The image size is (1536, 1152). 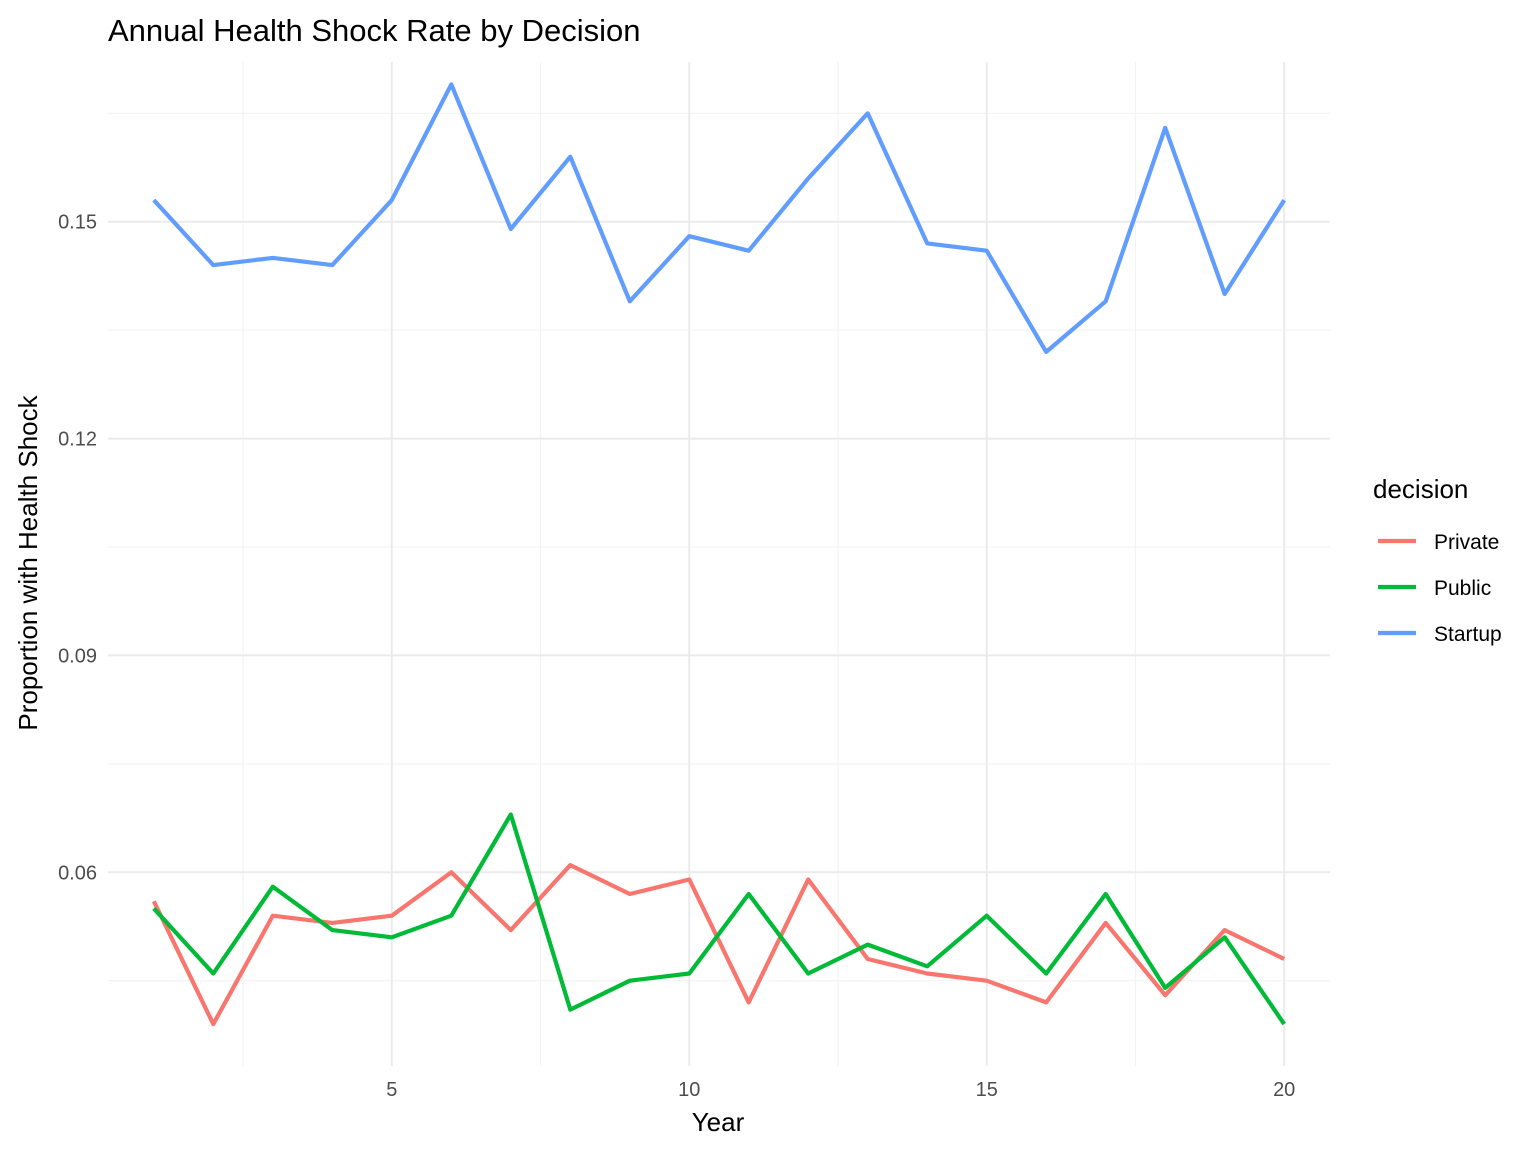 I want to click on x-tick-label: 10, so click(x=689, y=1090).